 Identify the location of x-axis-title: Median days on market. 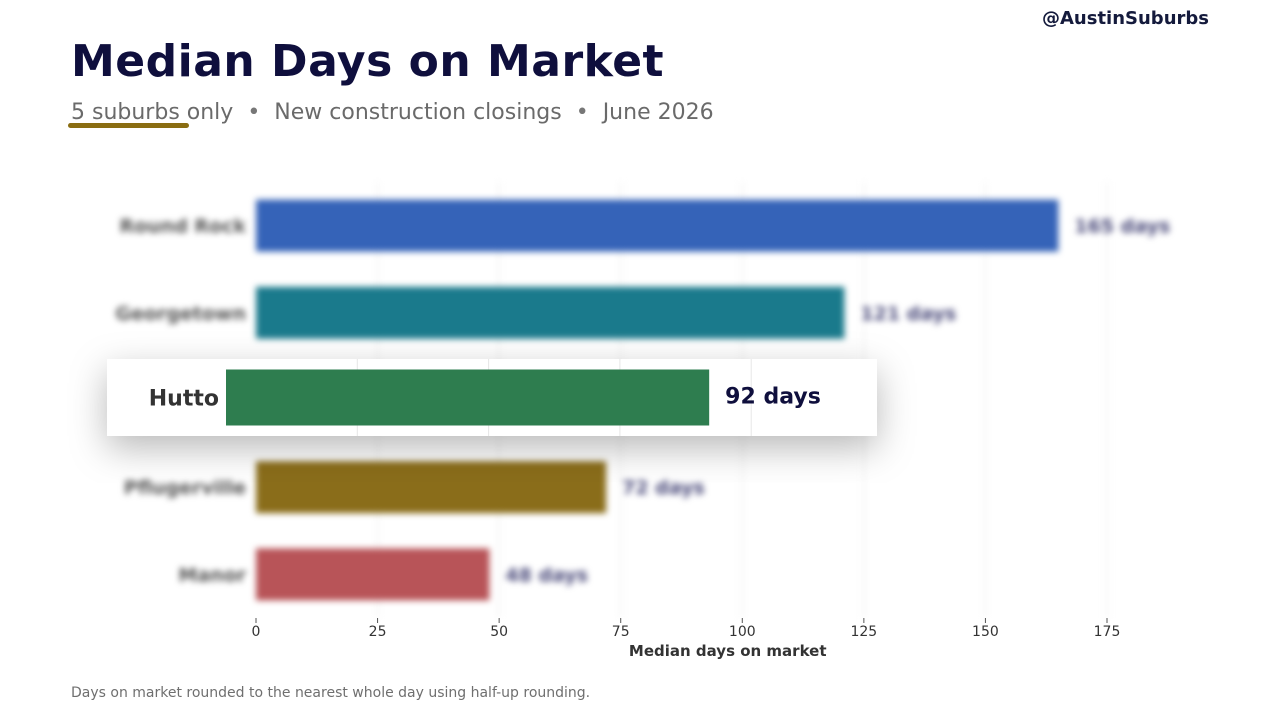
(728, 651).